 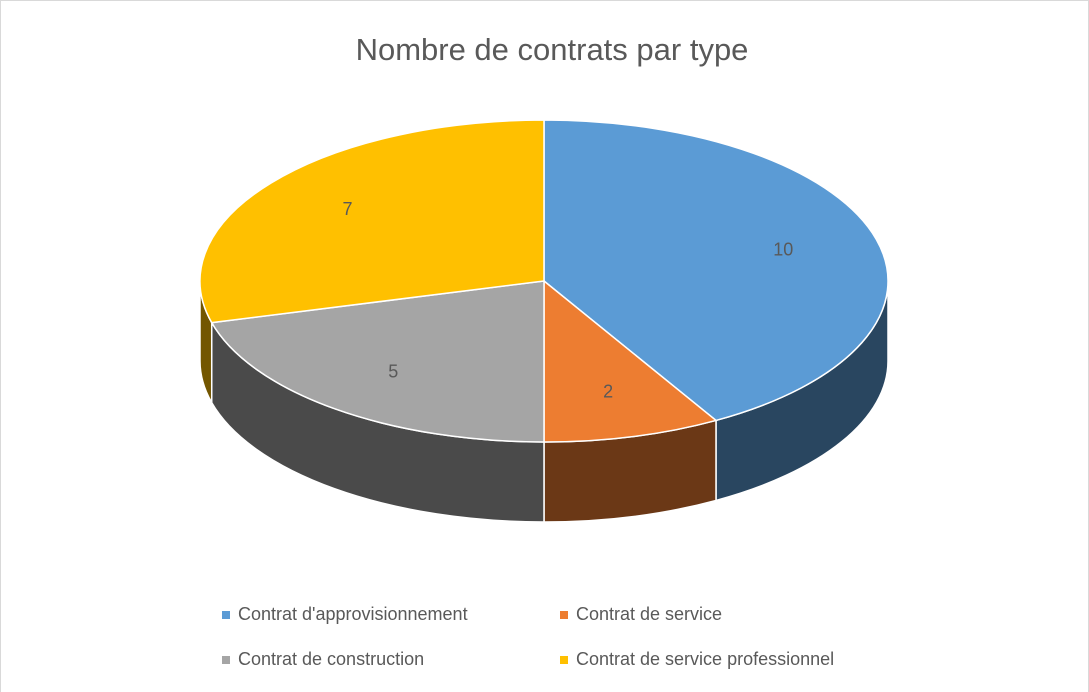 I want to click on legend-label: Contrat d'approvisionnement, so click(x=353, y=614).